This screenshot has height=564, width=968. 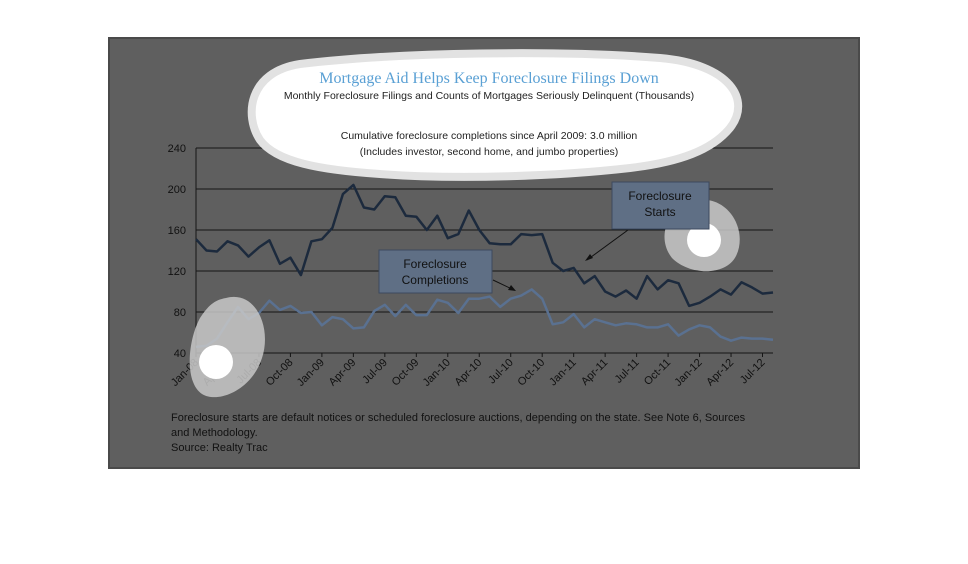 What do you see at coordinates (660, 196) in the screenshot?
I see `callout-starts-line1: Foreclosure` at bounding box center [660, 196].